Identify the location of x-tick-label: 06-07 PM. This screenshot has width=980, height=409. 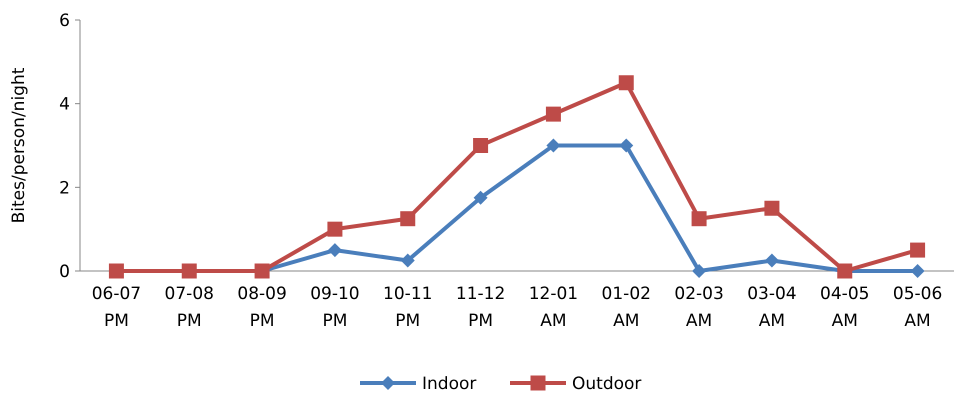
(117, 307).